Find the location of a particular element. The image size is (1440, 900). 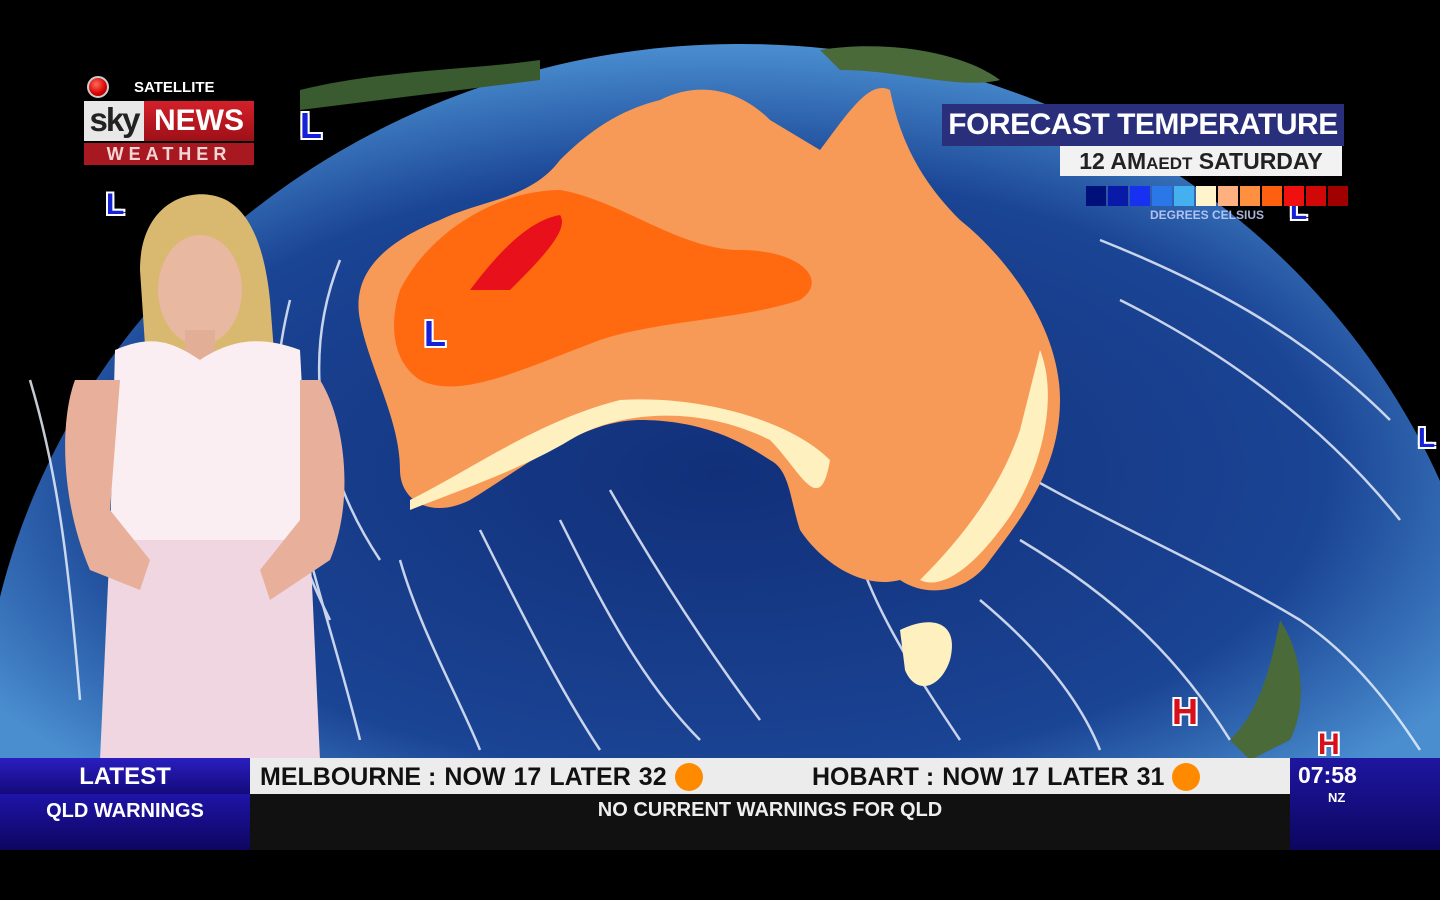

logo-news: NEWS is located at coordinates (199, 121).